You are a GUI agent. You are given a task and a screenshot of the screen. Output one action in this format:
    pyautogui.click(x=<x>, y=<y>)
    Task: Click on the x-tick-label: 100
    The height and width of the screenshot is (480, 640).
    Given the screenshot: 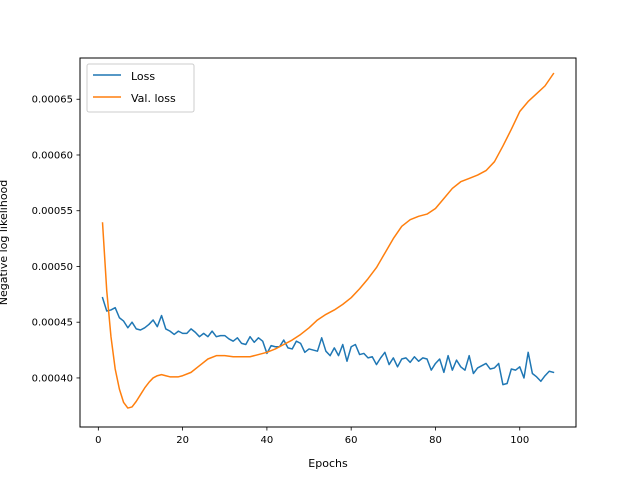 What is the action you would take?
    pyautogui.click(x=519, y=440)
    